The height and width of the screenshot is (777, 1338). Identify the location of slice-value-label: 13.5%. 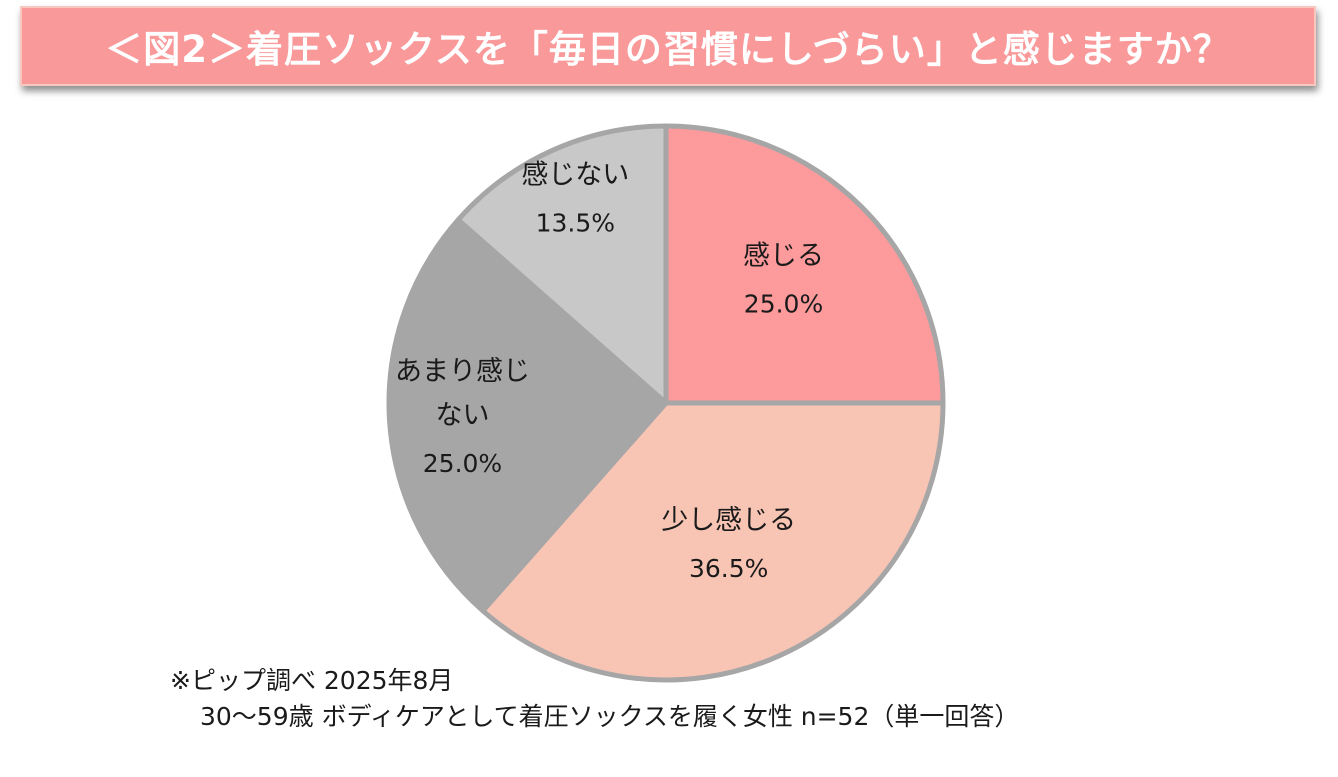
(575, 222).